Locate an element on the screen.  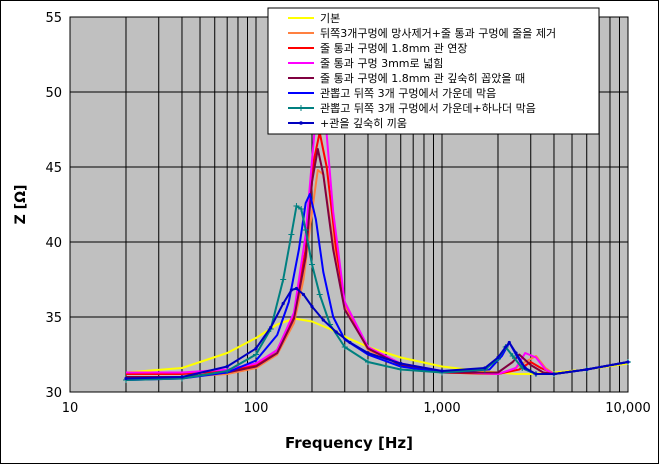
legend-item: 줄 통과 구멍에 1.8mm 관 깊숙히 꼽았을 때 is located at coordinates (406, 78).